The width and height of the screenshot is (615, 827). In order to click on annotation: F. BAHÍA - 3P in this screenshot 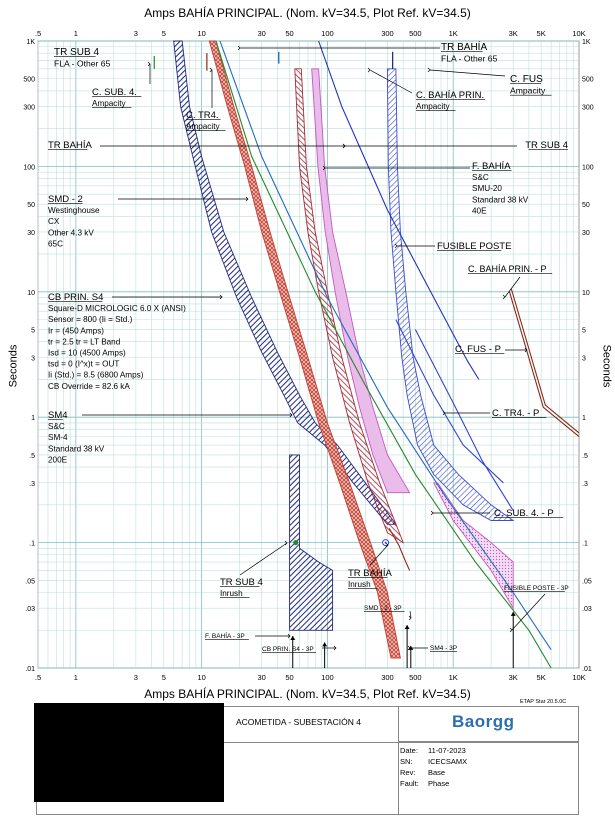, I will do `click(248, 635)`.